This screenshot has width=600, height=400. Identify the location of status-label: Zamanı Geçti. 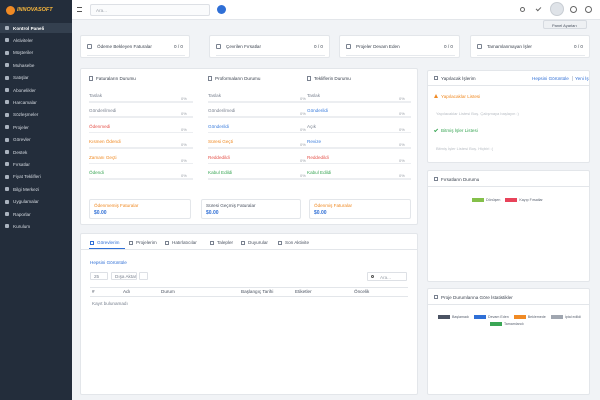
(103, 157).